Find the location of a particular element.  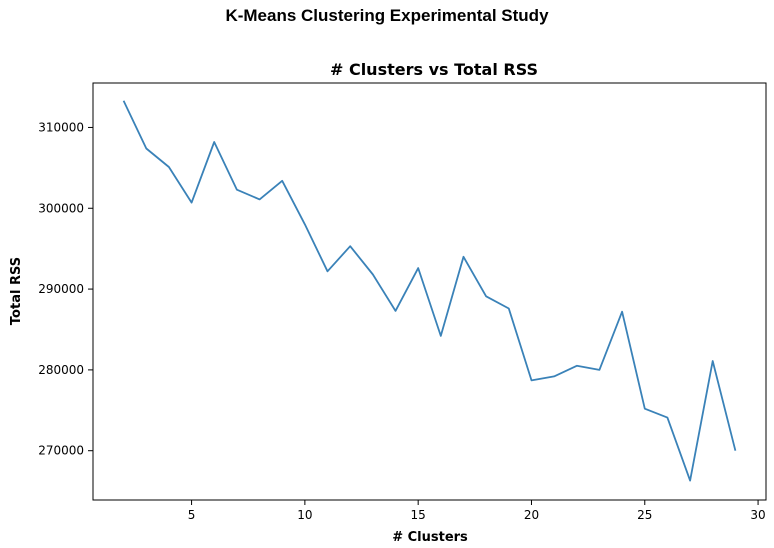

y-tick-label: 270000 is located at coordinates (61, 451).